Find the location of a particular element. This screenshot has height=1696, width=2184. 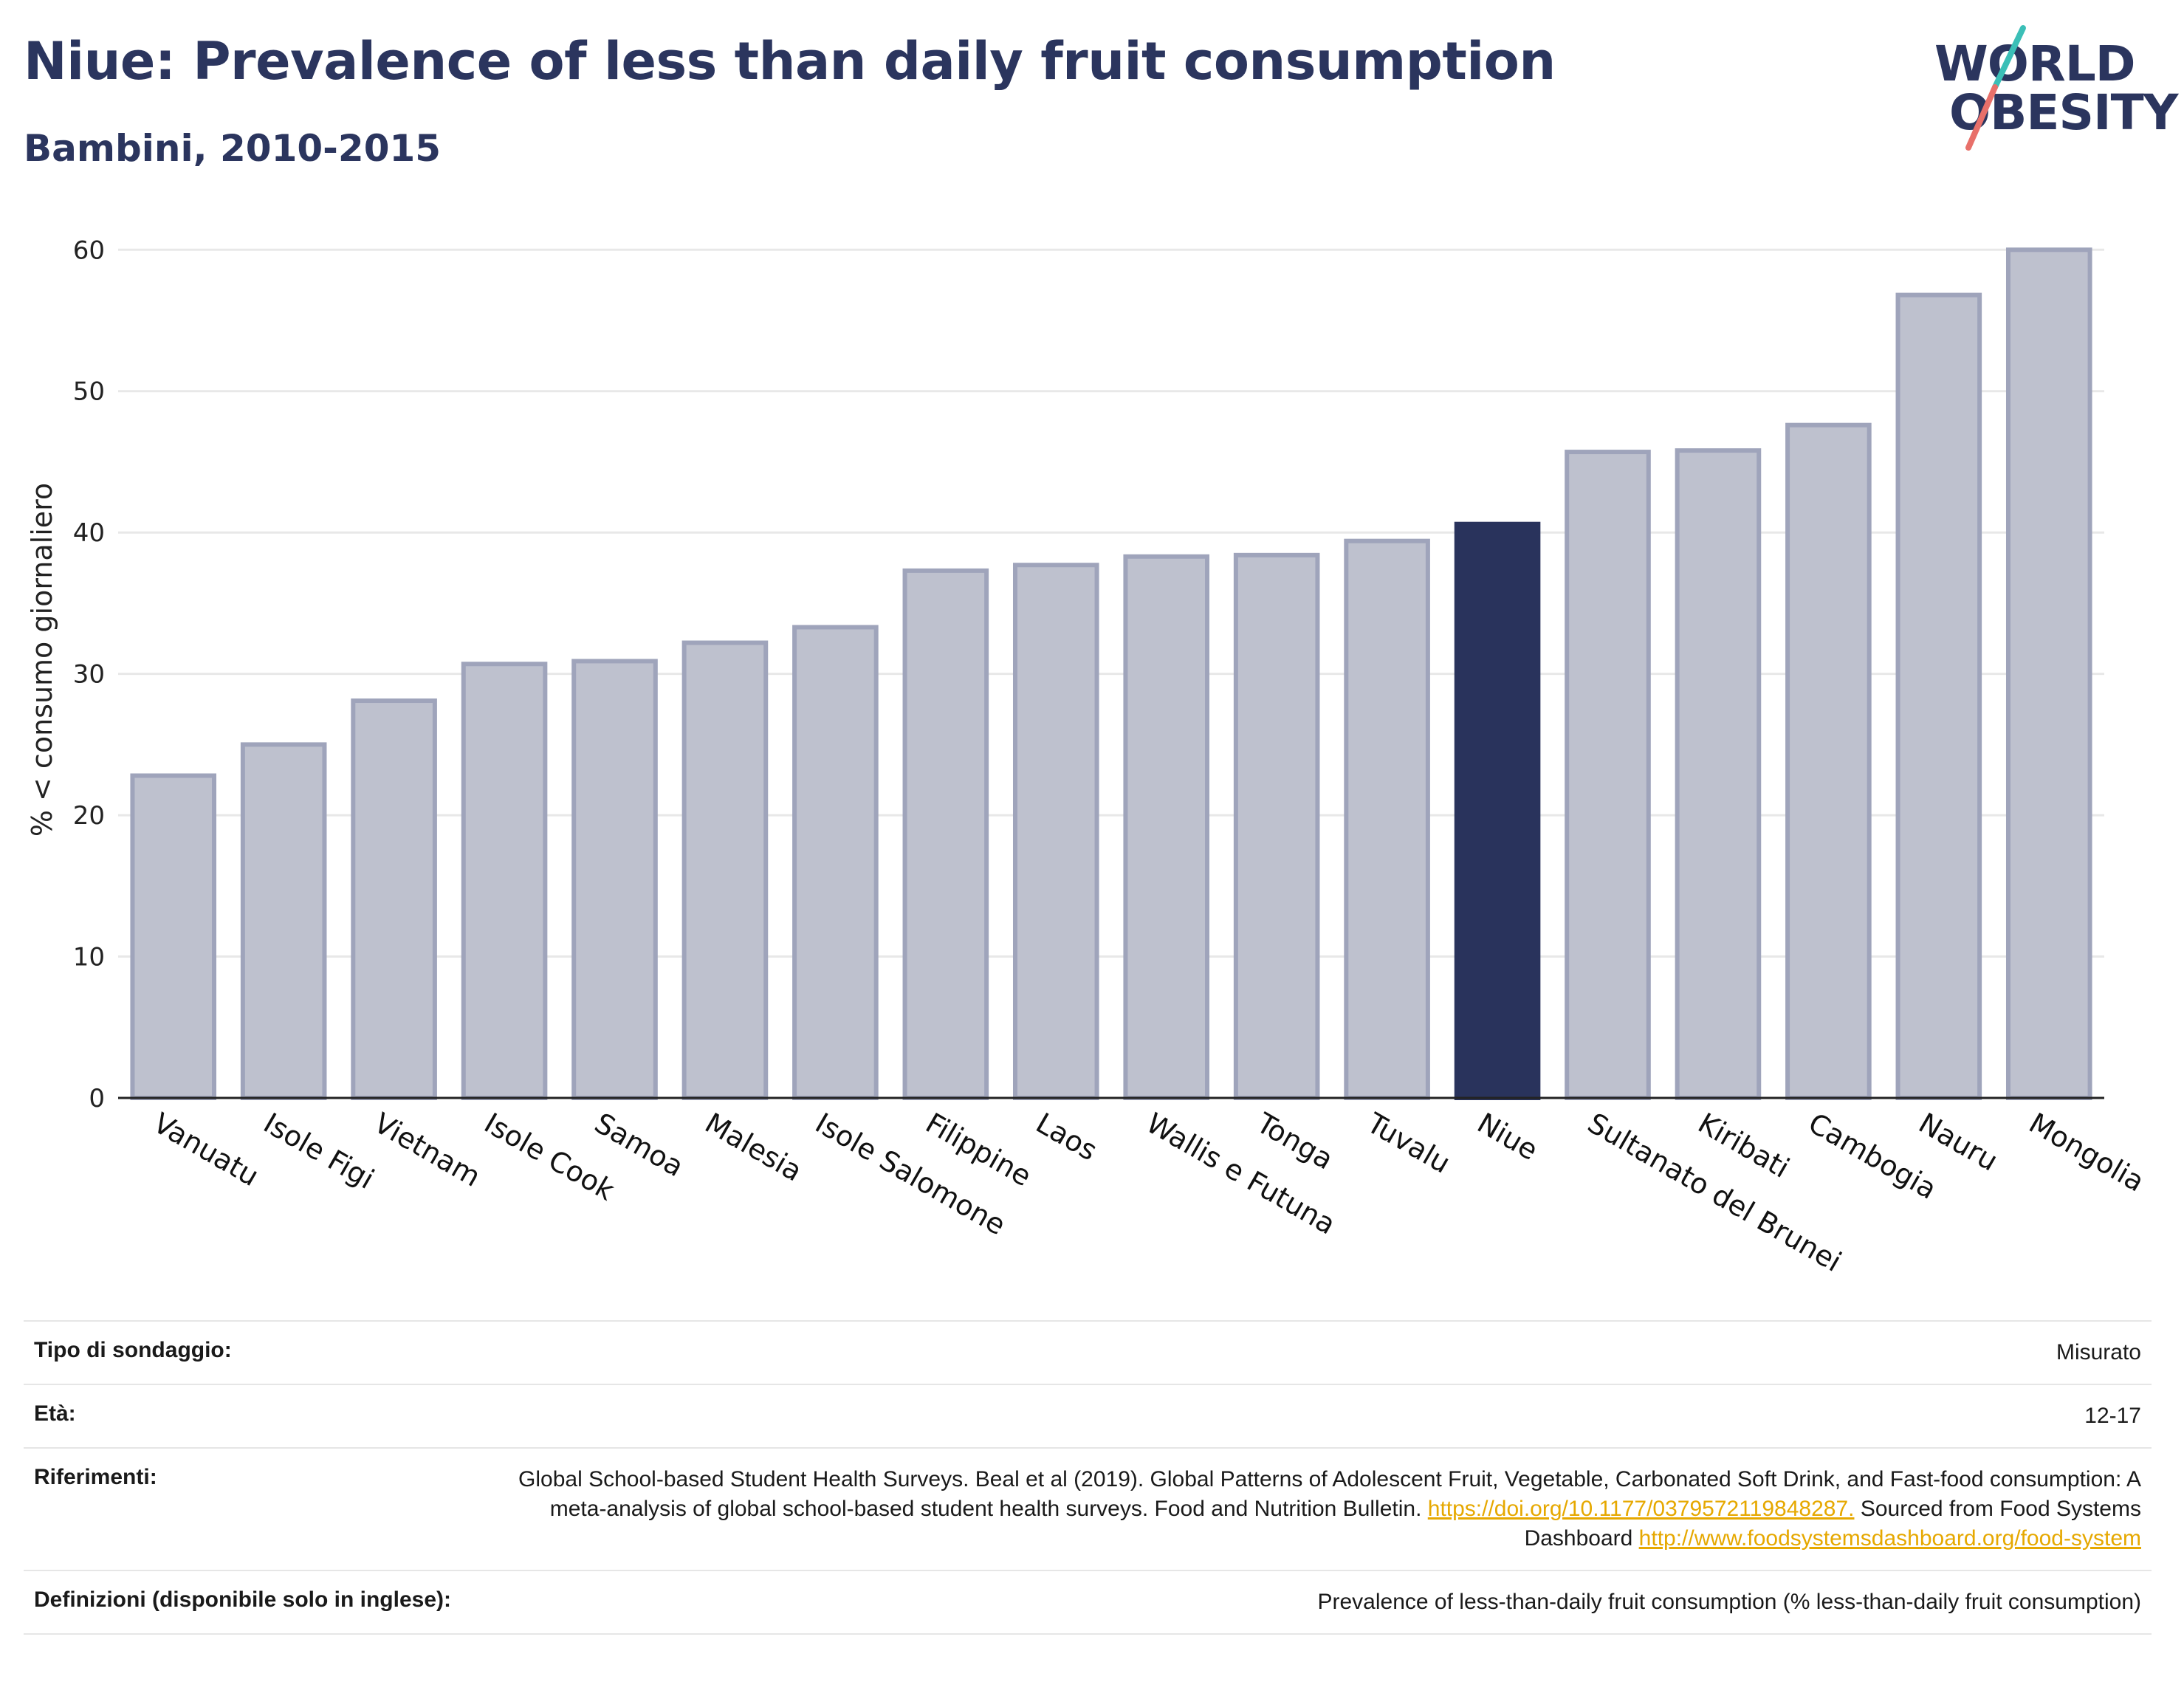

logo-line-2: OBESITY is located at coordinates (2064, 113).